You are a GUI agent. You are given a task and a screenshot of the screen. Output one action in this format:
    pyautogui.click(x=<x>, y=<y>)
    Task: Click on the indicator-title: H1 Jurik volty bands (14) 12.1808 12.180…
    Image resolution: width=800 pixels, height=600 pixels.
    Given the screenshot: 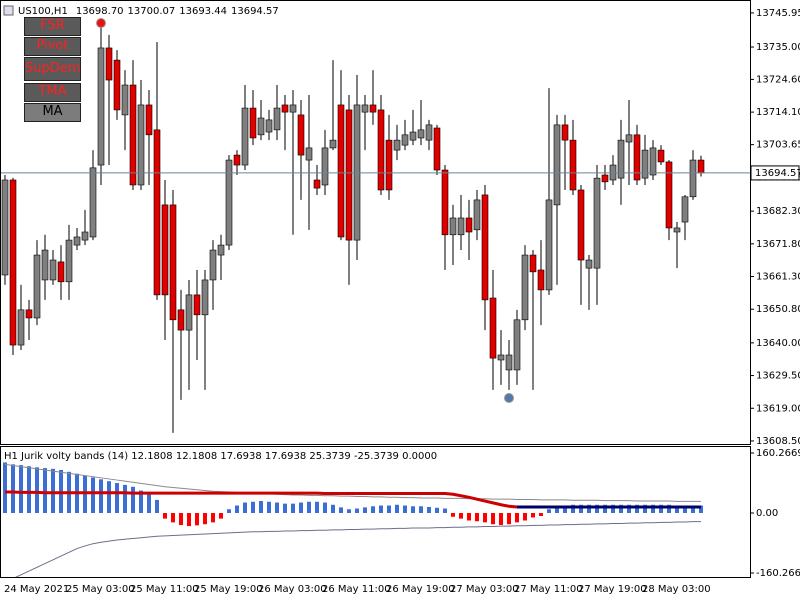 What is the action you would take?
    pyautogui.click(x=220, y=456)
    